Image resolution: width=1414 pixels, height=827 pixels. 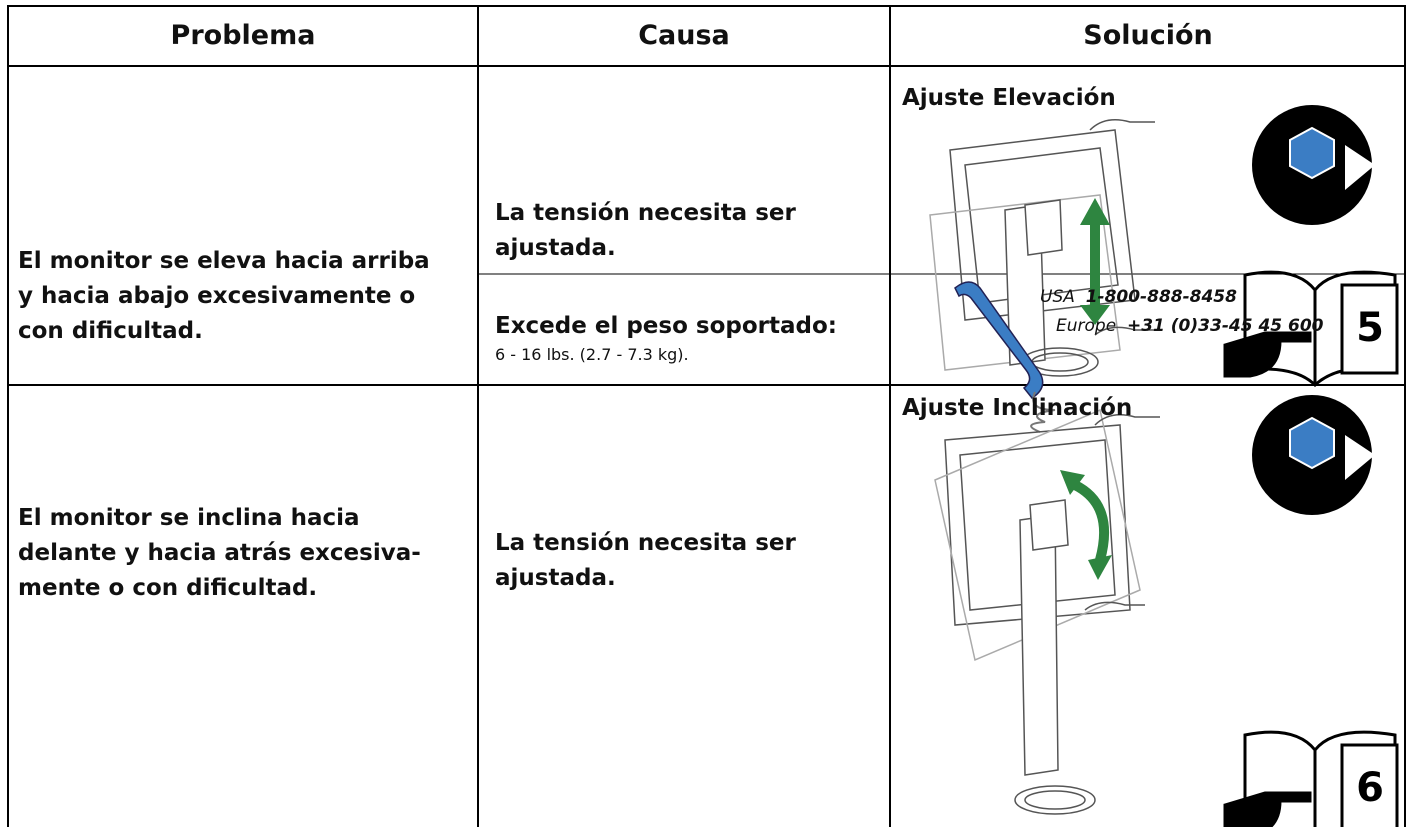 What do you see at coordinates (1086, 525) in the screenshot?
I see `tilt-arrow` at bounding box center [1086, 525].